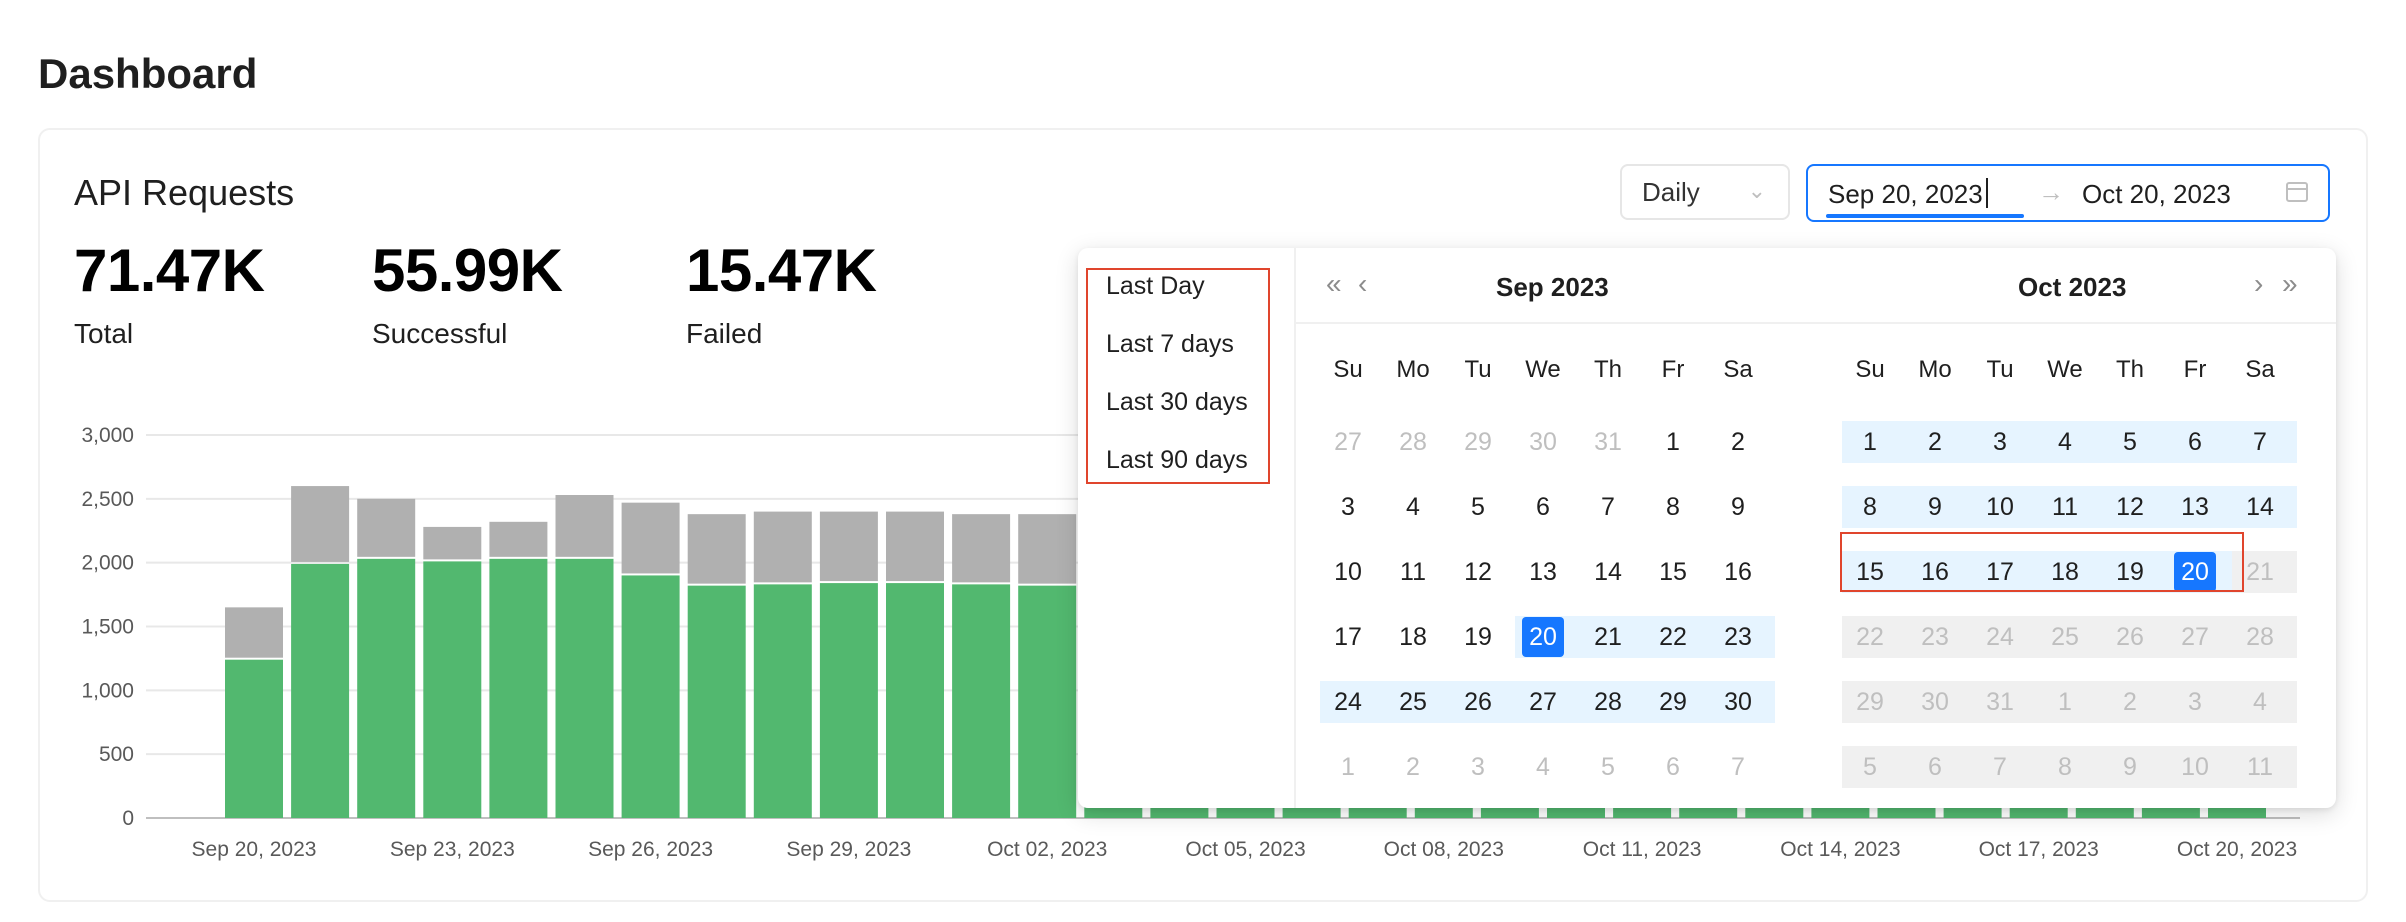 Image resolution: width=2406 pixels, height=922 pixels. I want to click on range-start-input: Sep 20, 2023, so click(1905, 194).